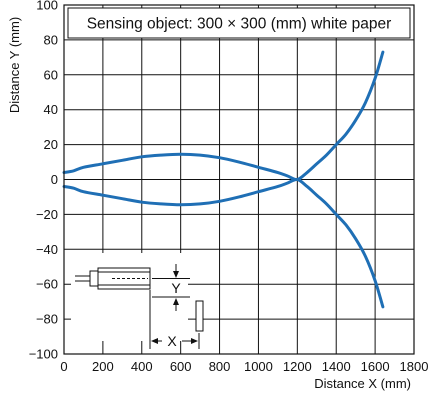 Image resolution: width=431 pixels, height=398 pixels. Describe the element at coordinates (375, 366) in the screenshot. I see `x-tick-label: 1600` at that location.